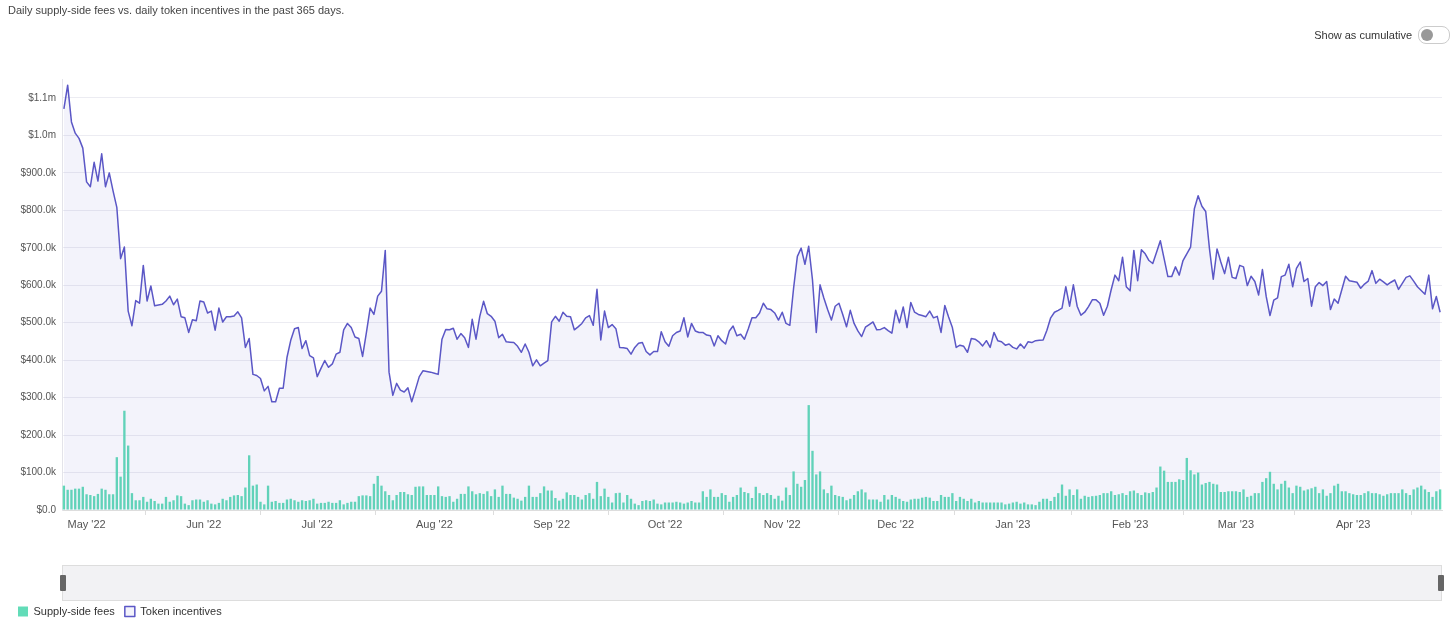 The image size is (1456, 633). Describe the element at coordinates (552, 523) in the screenshot. I see `x-tick-label: Sep '22` at that location.